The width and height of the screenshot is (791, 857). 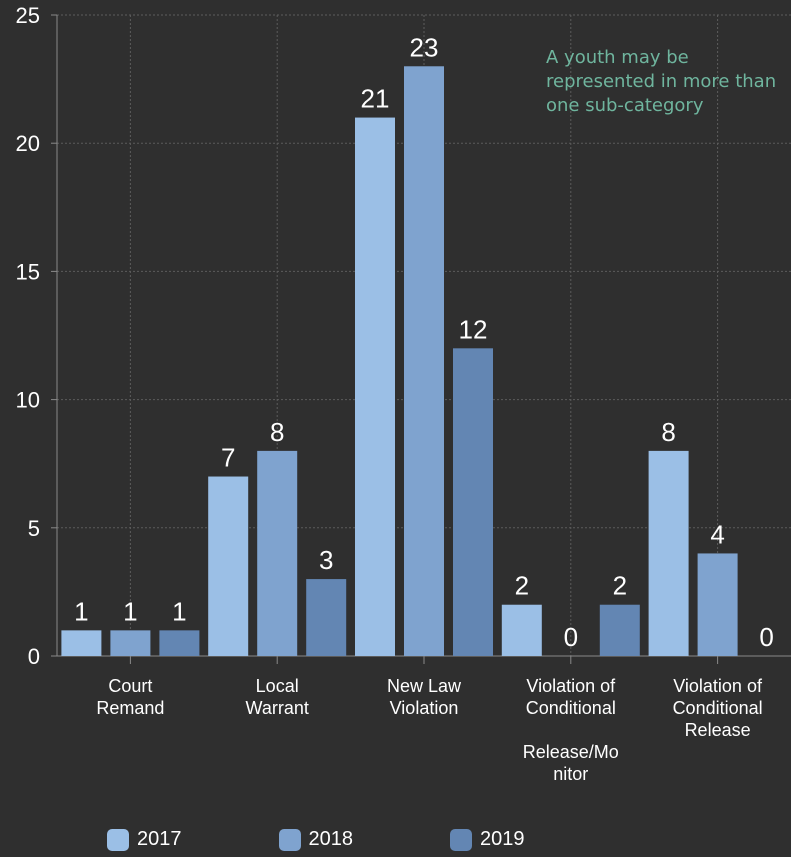 I want to click on x-tick-label-line: nitor, so click(x=570, y=774).